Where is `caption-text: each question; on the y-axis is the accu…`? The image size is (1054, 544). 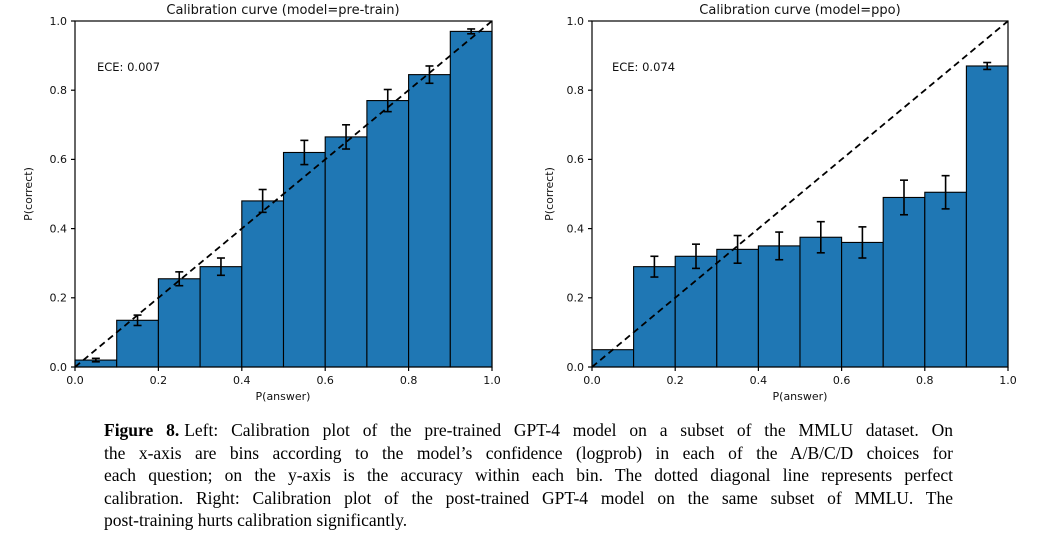 caption-text: each question; on the y-axis is the accu… is located at coordinates (528, 475).